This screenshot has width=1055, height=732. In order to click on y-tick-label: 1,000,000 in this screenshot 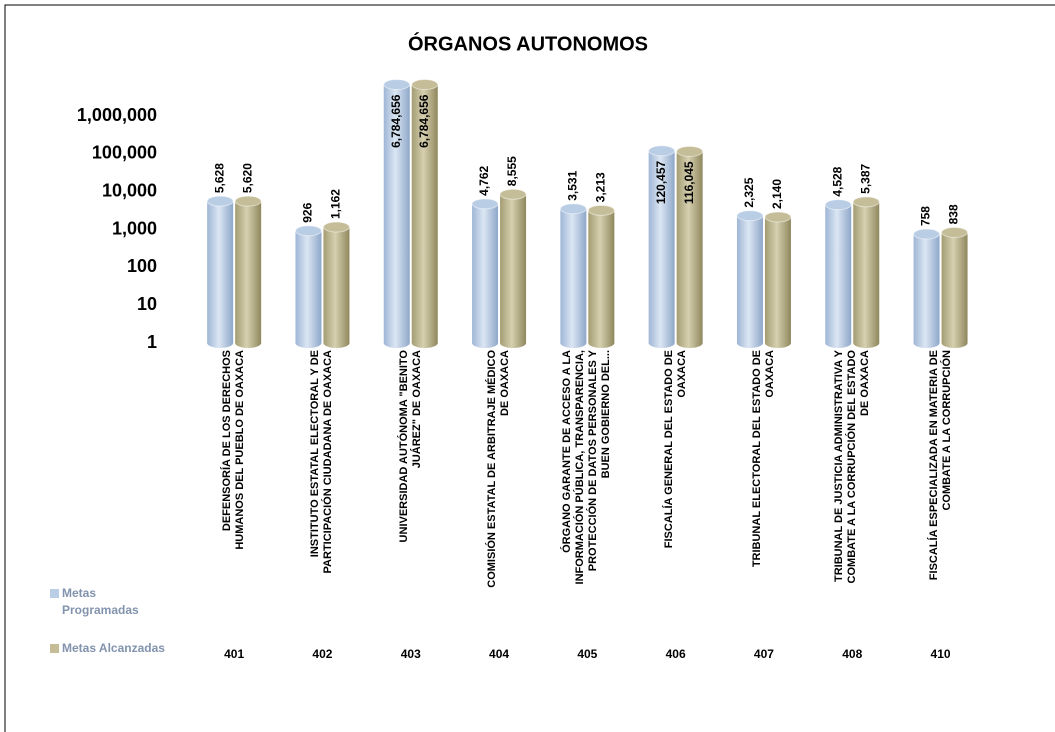, I will do `click(117, 115)`.